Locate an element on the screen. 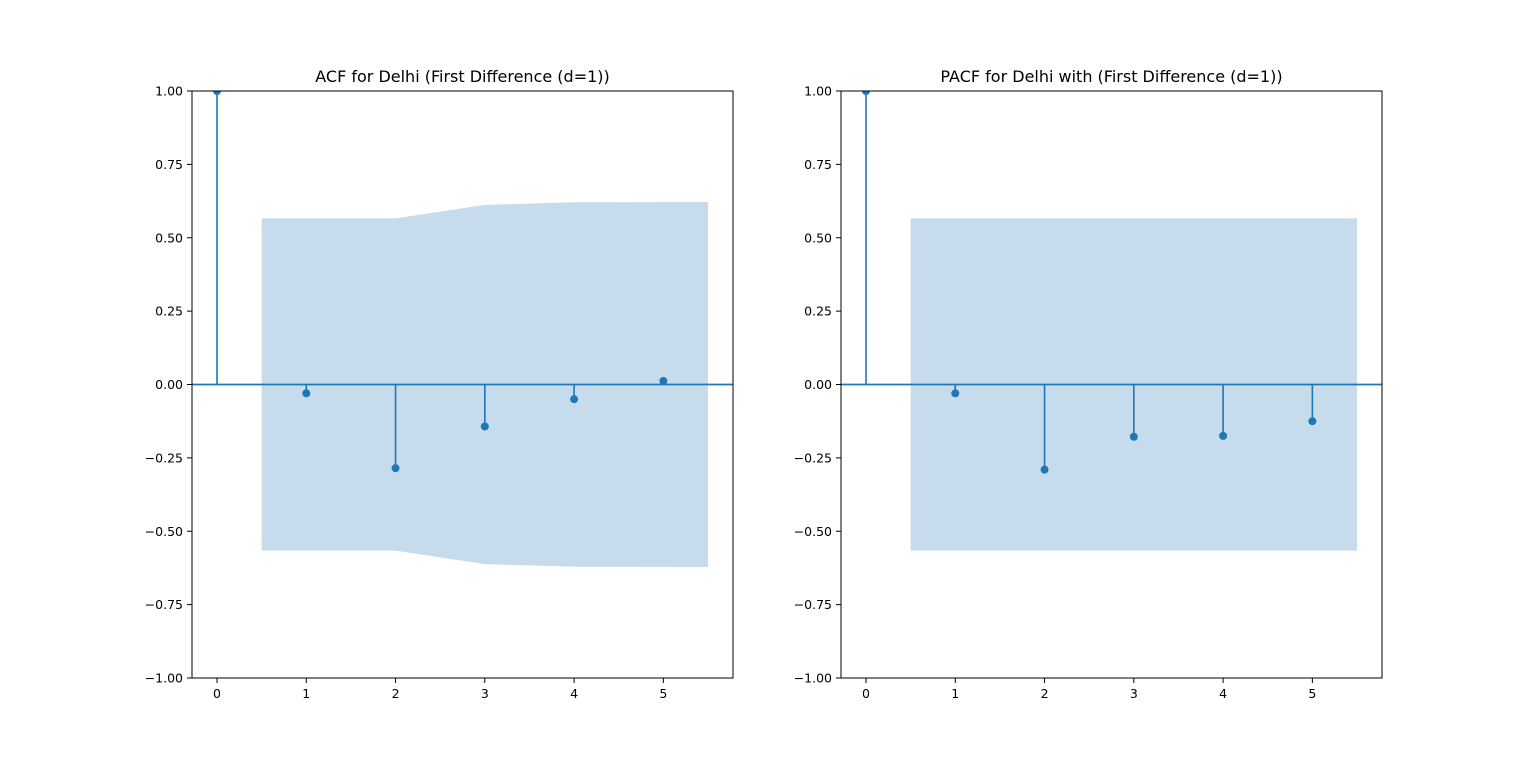 The height and width of the screenshot is (762, 1536). acf-xtick-label-1: 1 is located at coordinates (306, 693).